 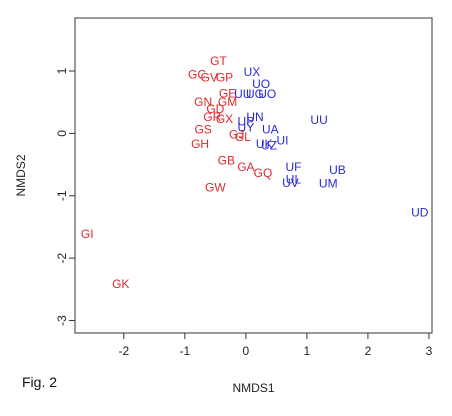 What do you see at coordinates (269, 146) in the screenshot?
I see `point-label-uz: UZ` at bounding box center [269, 146].